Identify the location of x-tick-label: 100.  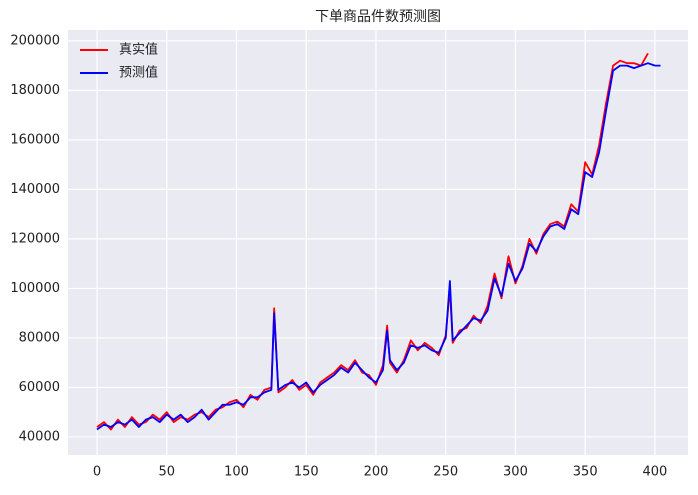
(236, 472).